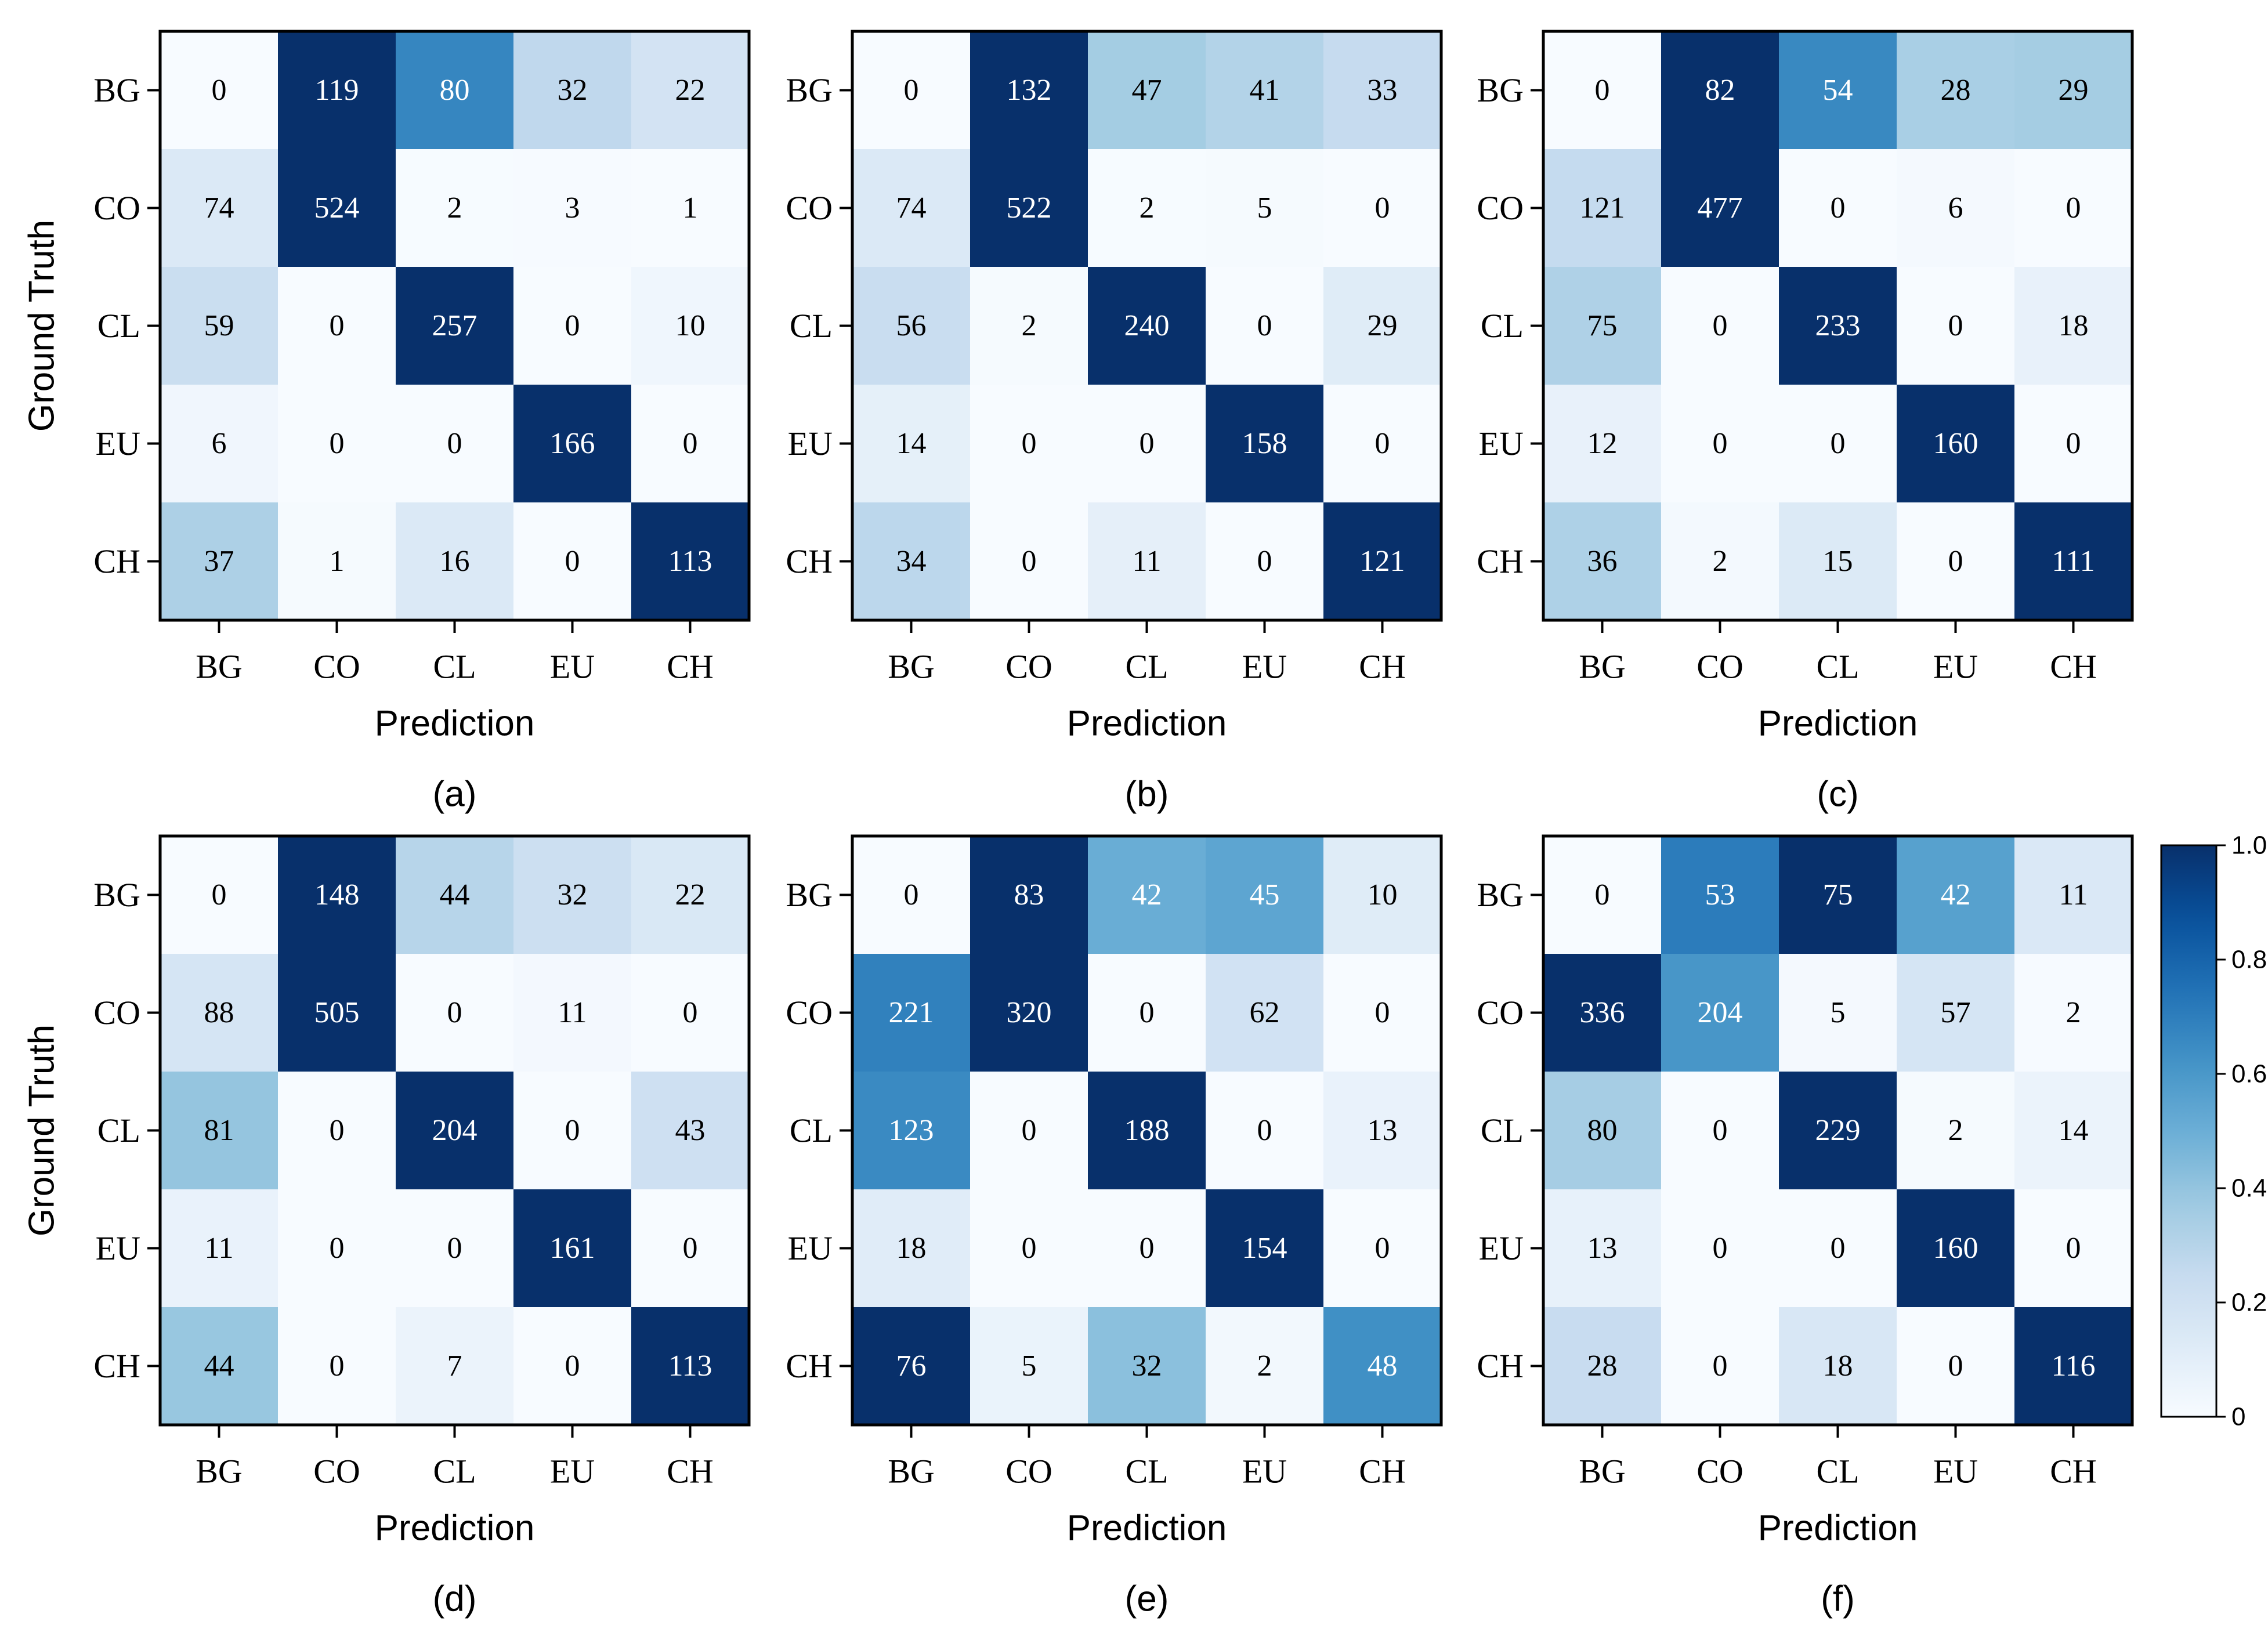  What do you see at coordinates (219, 1130) in the screenshot?
I see `cell-value: 81` at bounding box center [219, 1130].